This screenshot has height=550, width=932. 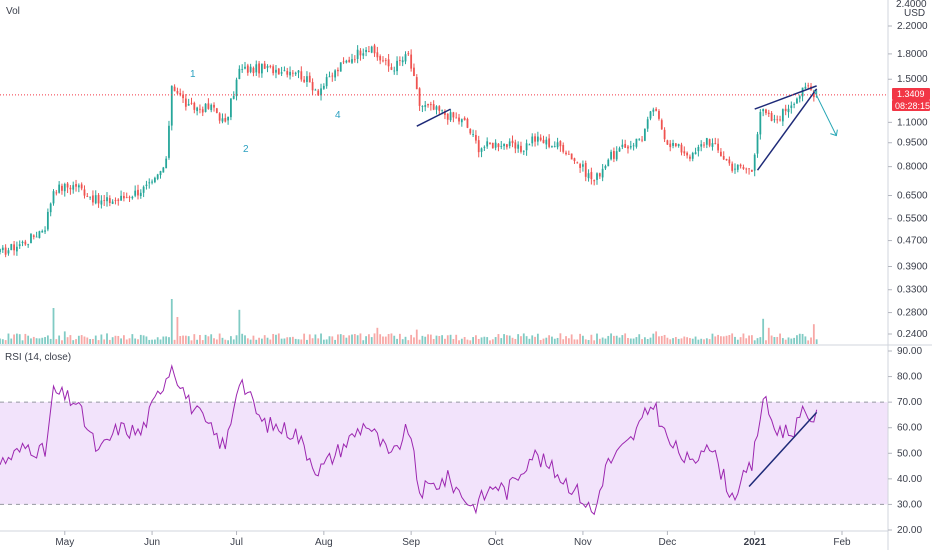 What do you see at coordinates (64, 542) in the screenshot?
I see `time-tick-label: May` at bounding box center [64, 542].